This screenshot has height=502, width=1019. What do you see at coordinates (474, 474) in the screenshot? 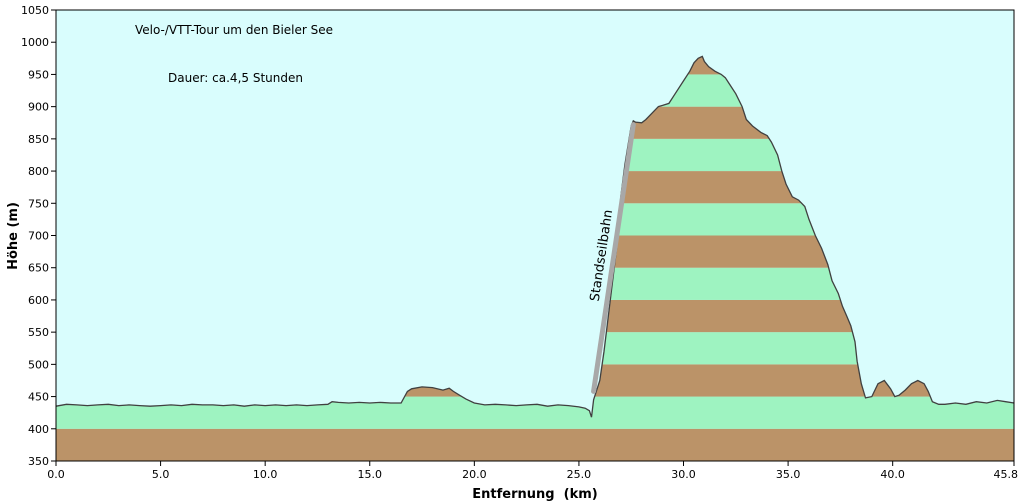
I see `x-tick-label: 20.0` at bounding box center [474, 474].